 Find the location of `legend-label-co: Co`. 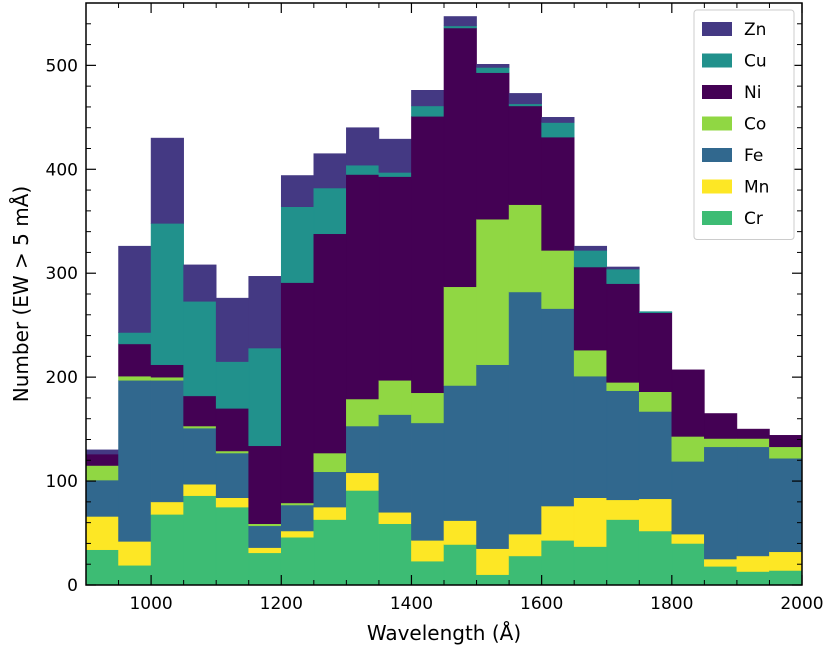

legend-label-co: Co is located at coordinates (755, 125).